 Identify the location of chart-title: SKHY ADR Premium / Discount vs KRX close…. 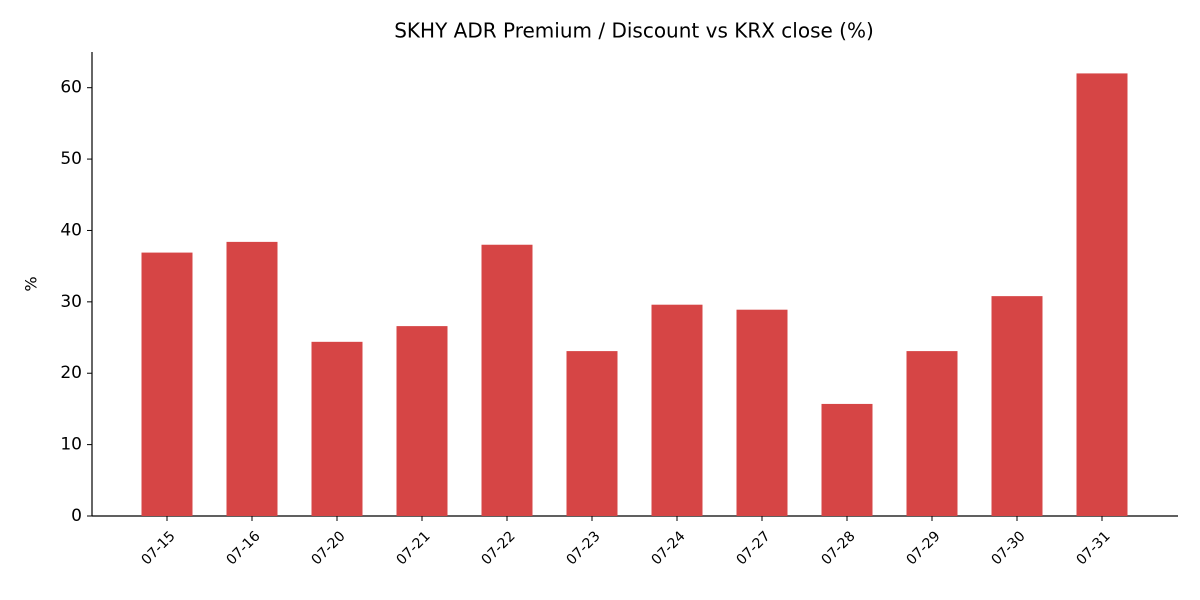
(634, 31).